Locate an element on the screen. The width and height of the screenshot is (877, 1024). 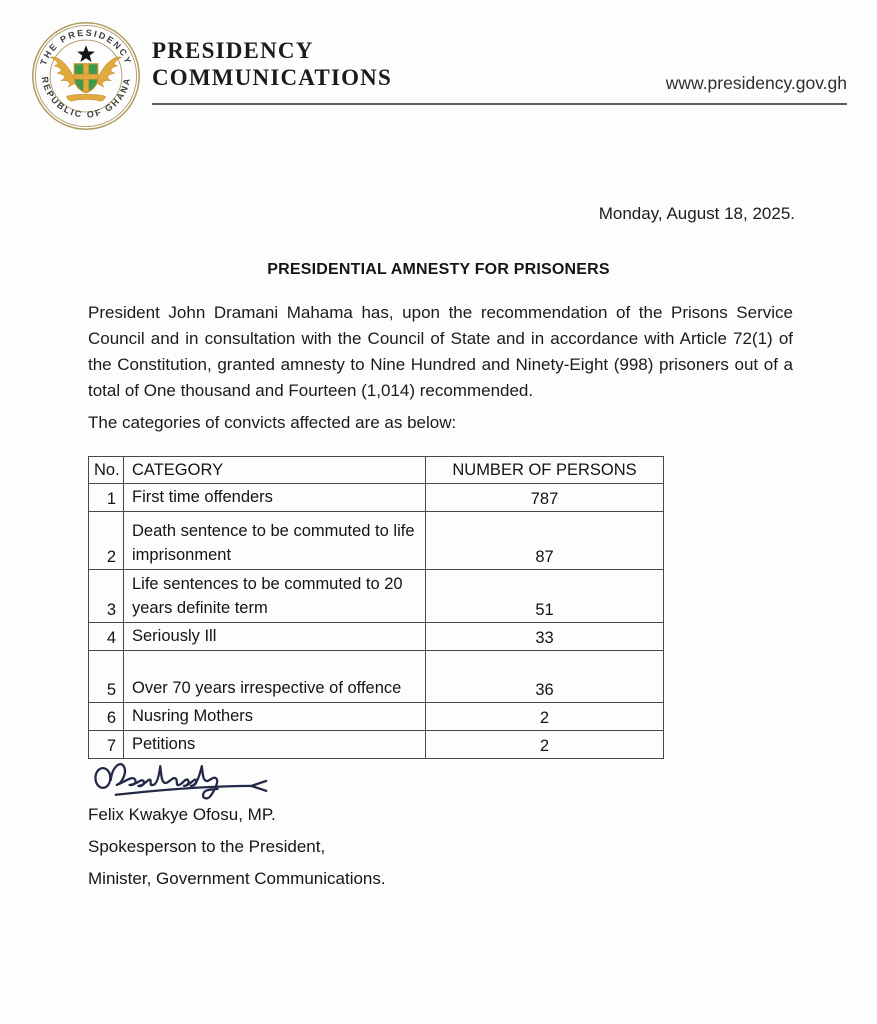
row-number-cell: 1 is located at coordinates (106, 497).